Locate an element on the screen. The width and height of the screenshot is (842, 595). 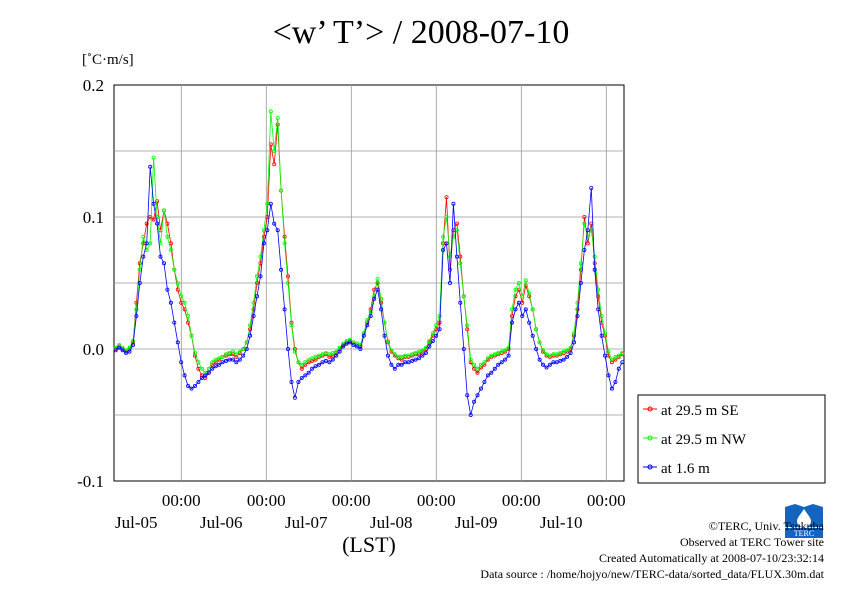
chart-title: <w’ T’> / 2008-07-10 is located at coordinates (421, 32).